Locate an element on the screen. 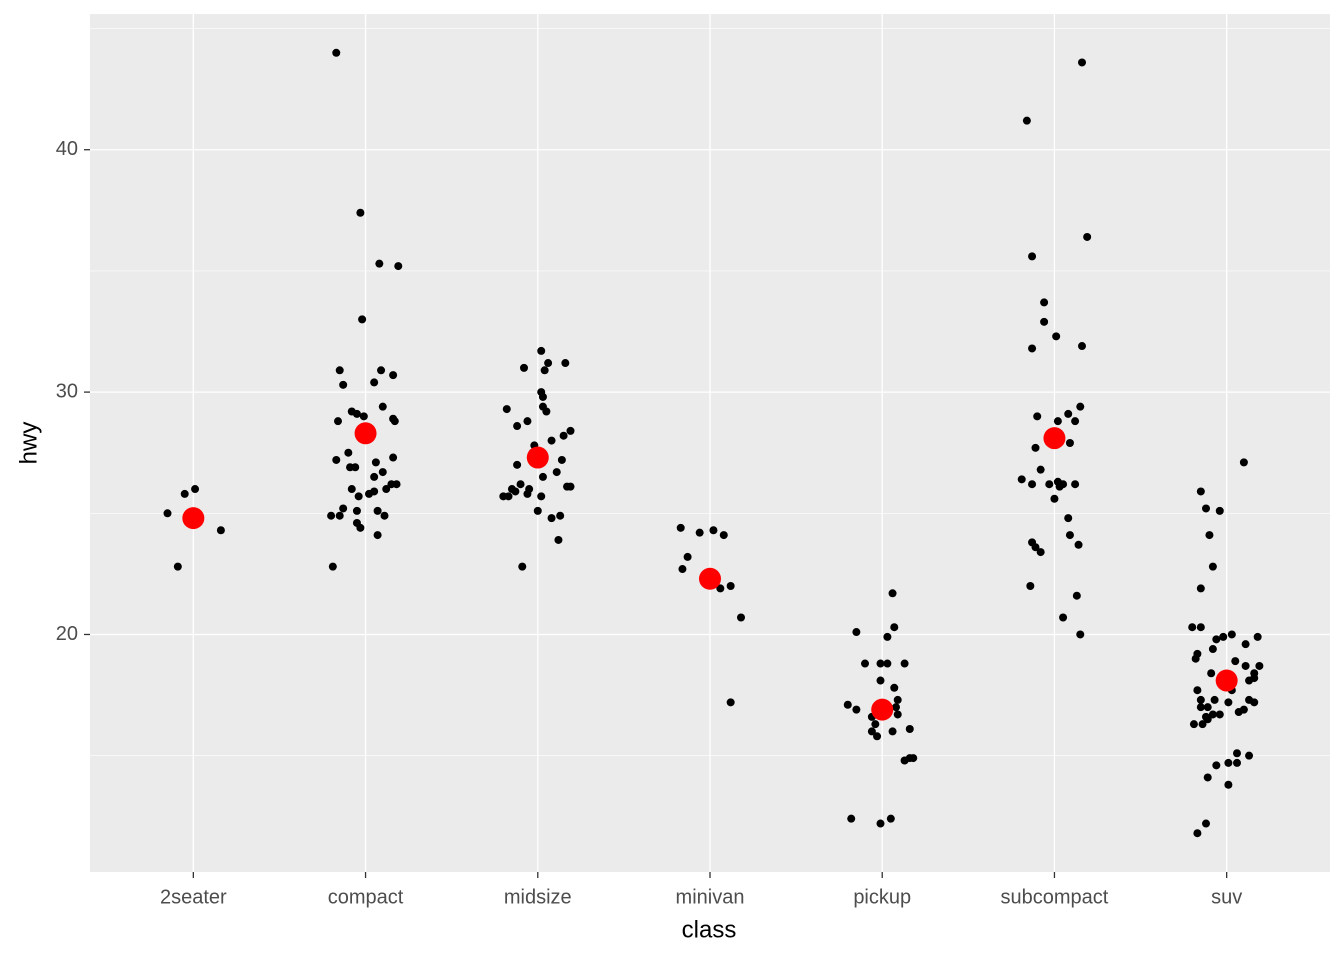 This screenshot has width=1344, height=960. x-tick-label: pickup is located at coordinates (882, 897).